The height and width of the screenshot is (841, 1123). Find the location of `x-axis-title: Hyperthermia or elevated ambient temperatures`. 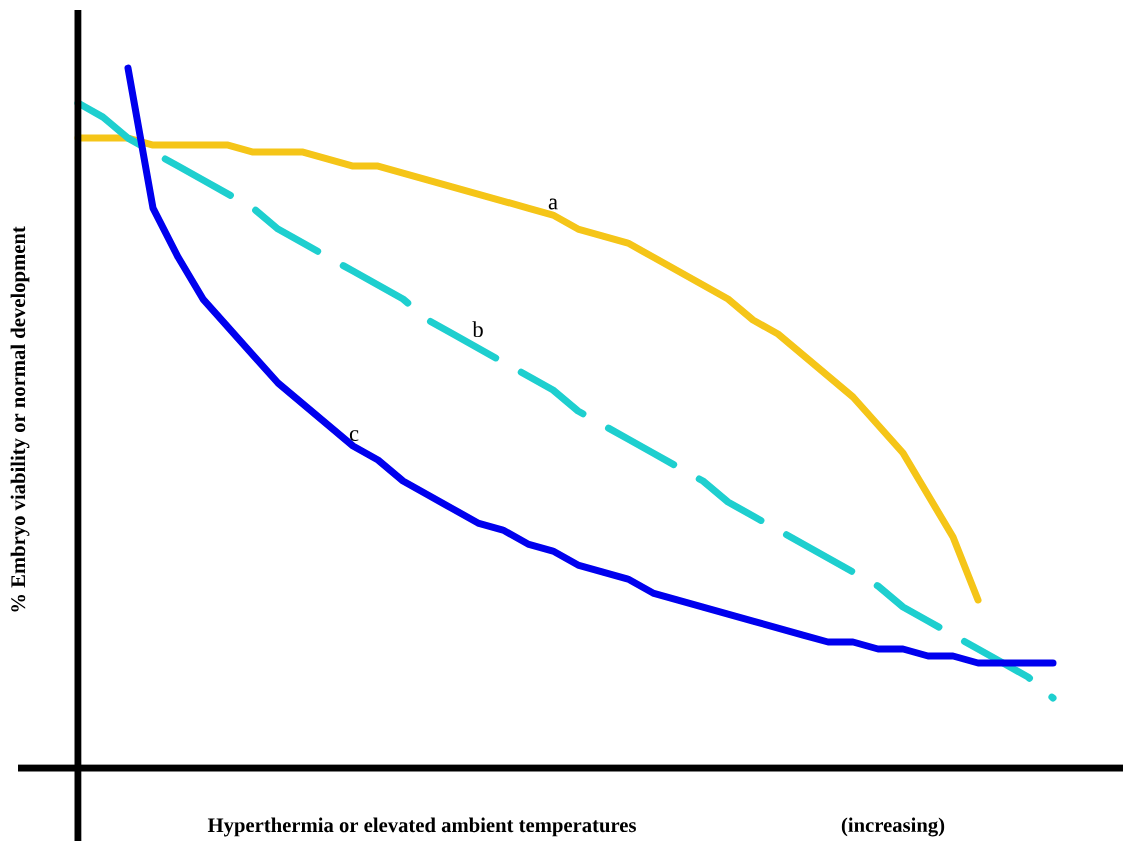

x-axis-title: Hyperthermia or elevated ambient temperatures is located at coordinates (421, 827).